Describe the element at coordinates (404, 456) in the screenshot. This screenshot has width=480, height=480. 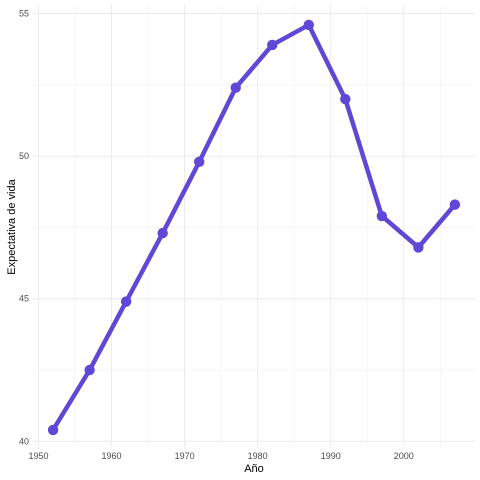
I see `x-tick-label: 2000` at that location.